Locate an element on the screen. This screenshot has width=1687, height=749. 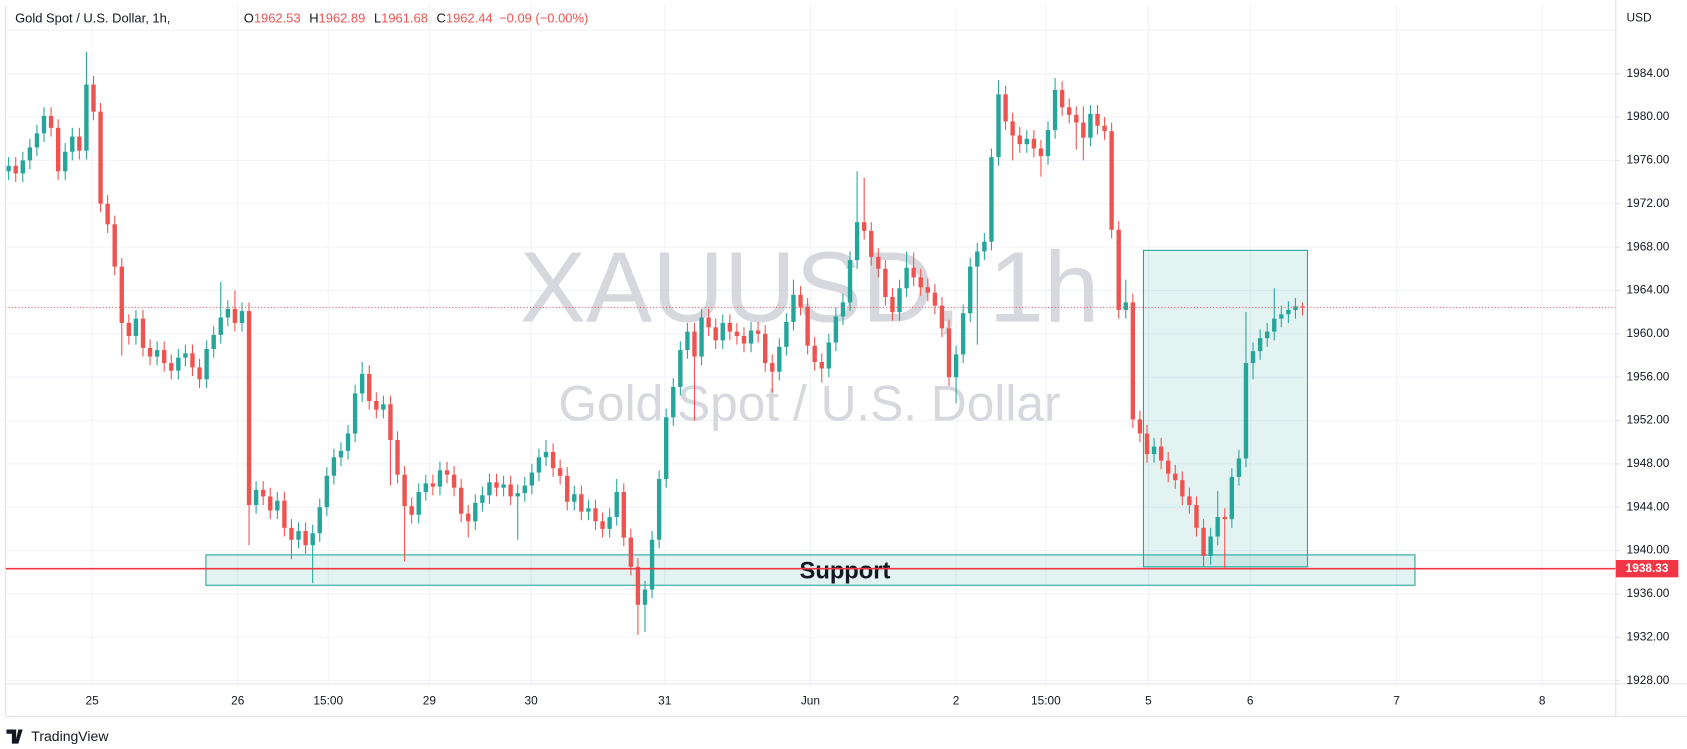
x-tick-label: 5 is located at coordinates (1148, 700).